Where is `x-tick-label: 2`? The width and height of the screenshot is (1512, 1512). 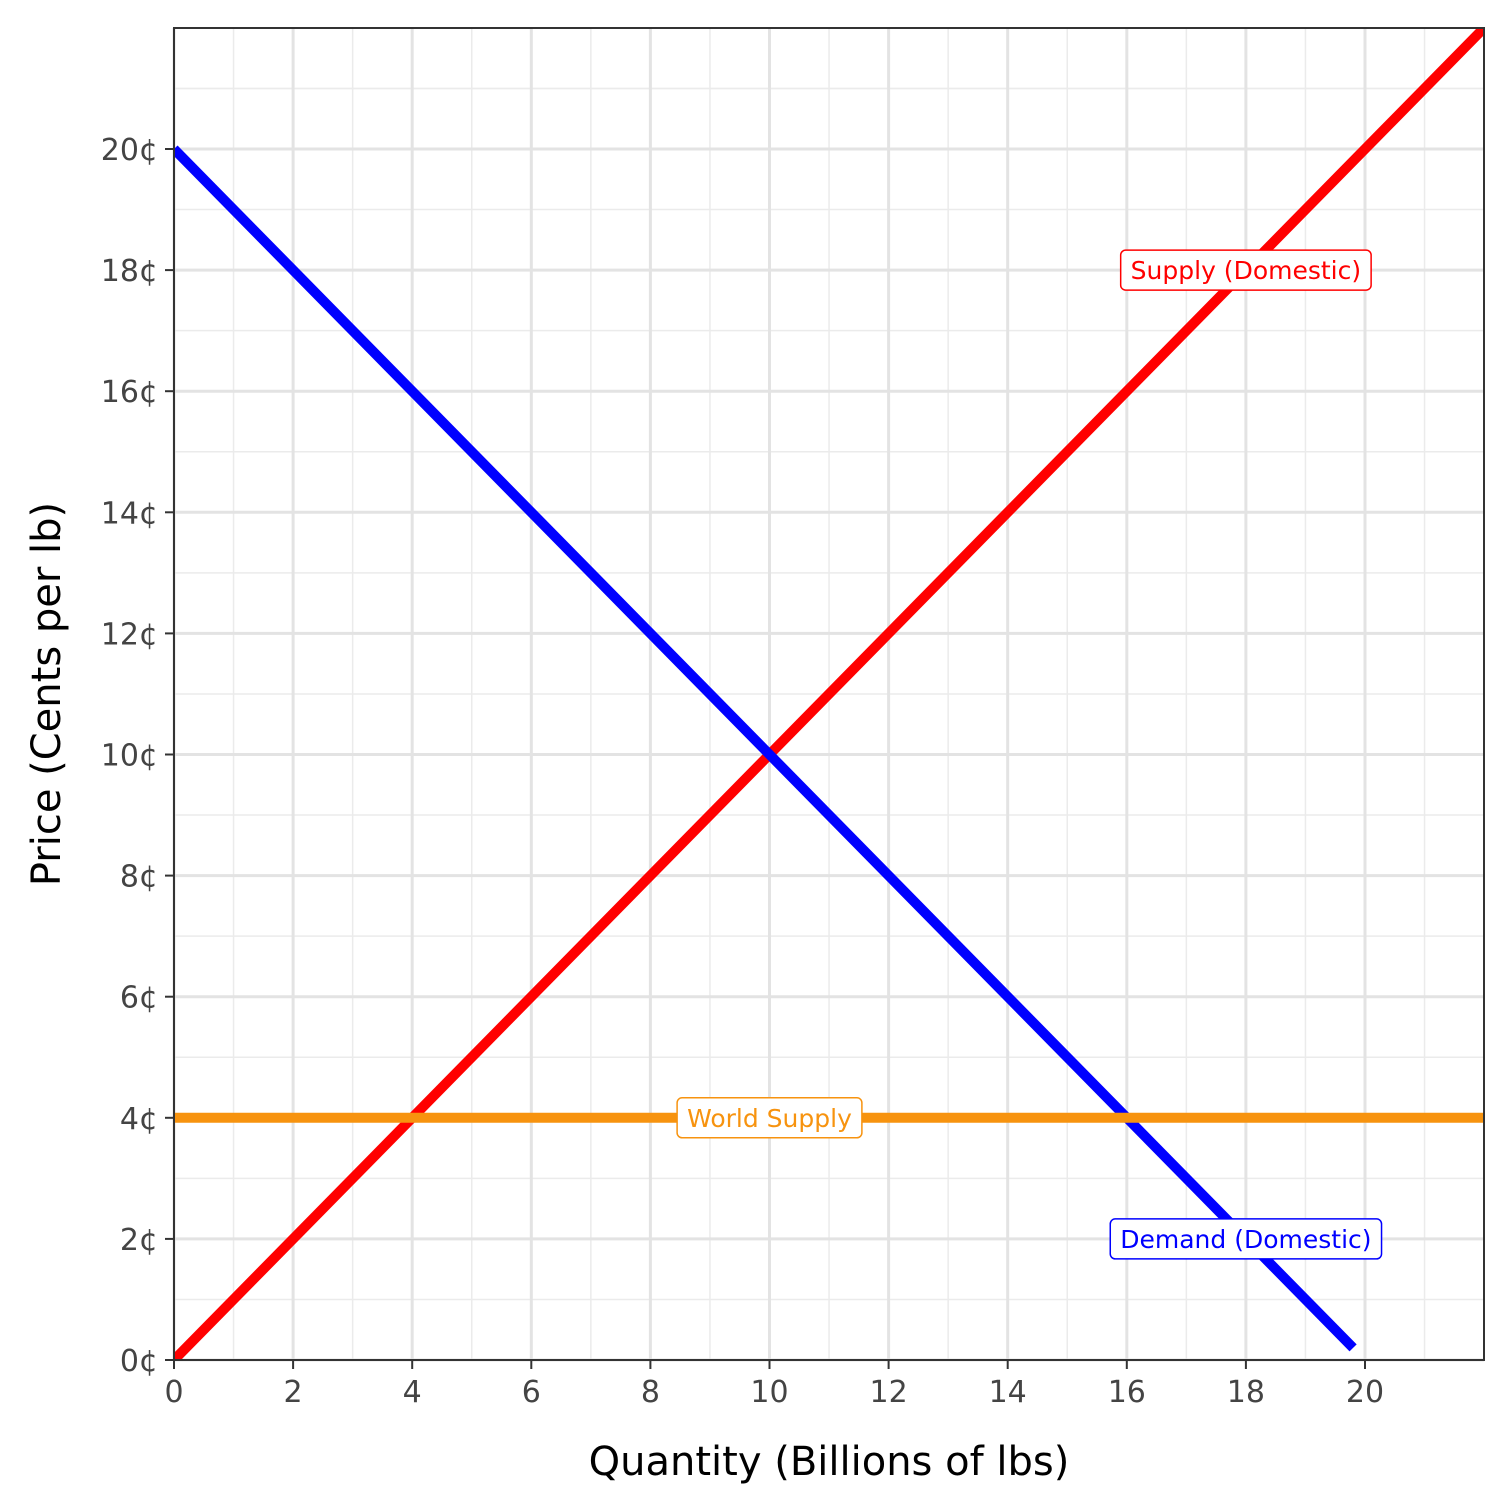
x-tick-label: 2 is located at coordinates (293, 1392).